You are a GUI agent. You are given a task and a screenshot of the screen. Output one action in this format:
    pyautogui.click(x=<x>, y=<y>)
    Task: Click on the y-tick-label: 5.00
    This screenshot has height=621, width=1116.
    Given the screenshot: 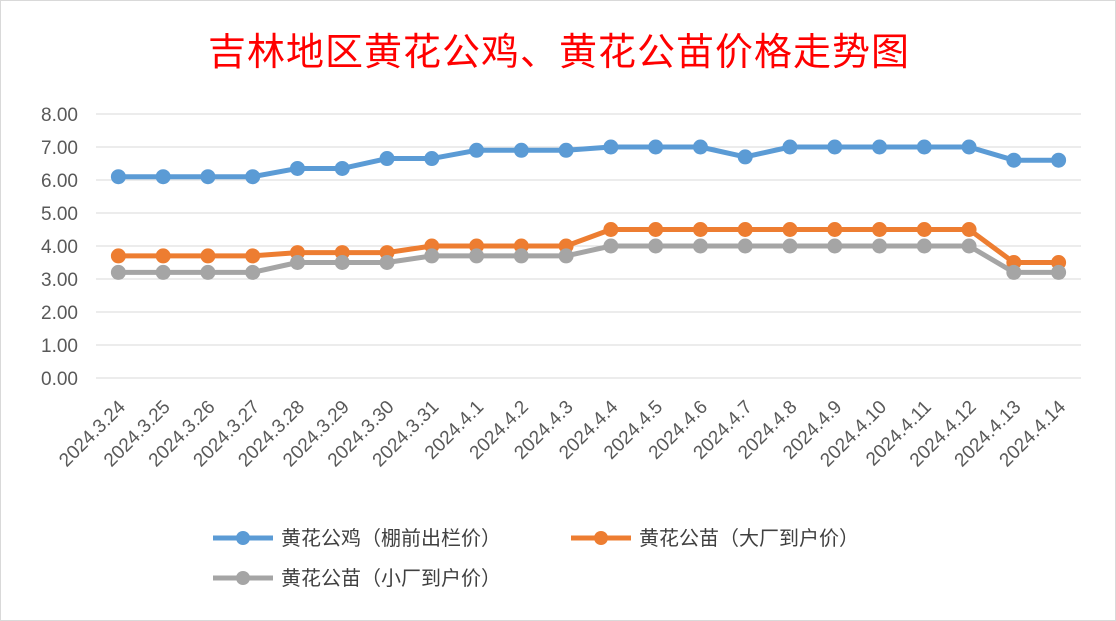 What is the action you would take?
    pyautogui.click(x=59, y=214)
    